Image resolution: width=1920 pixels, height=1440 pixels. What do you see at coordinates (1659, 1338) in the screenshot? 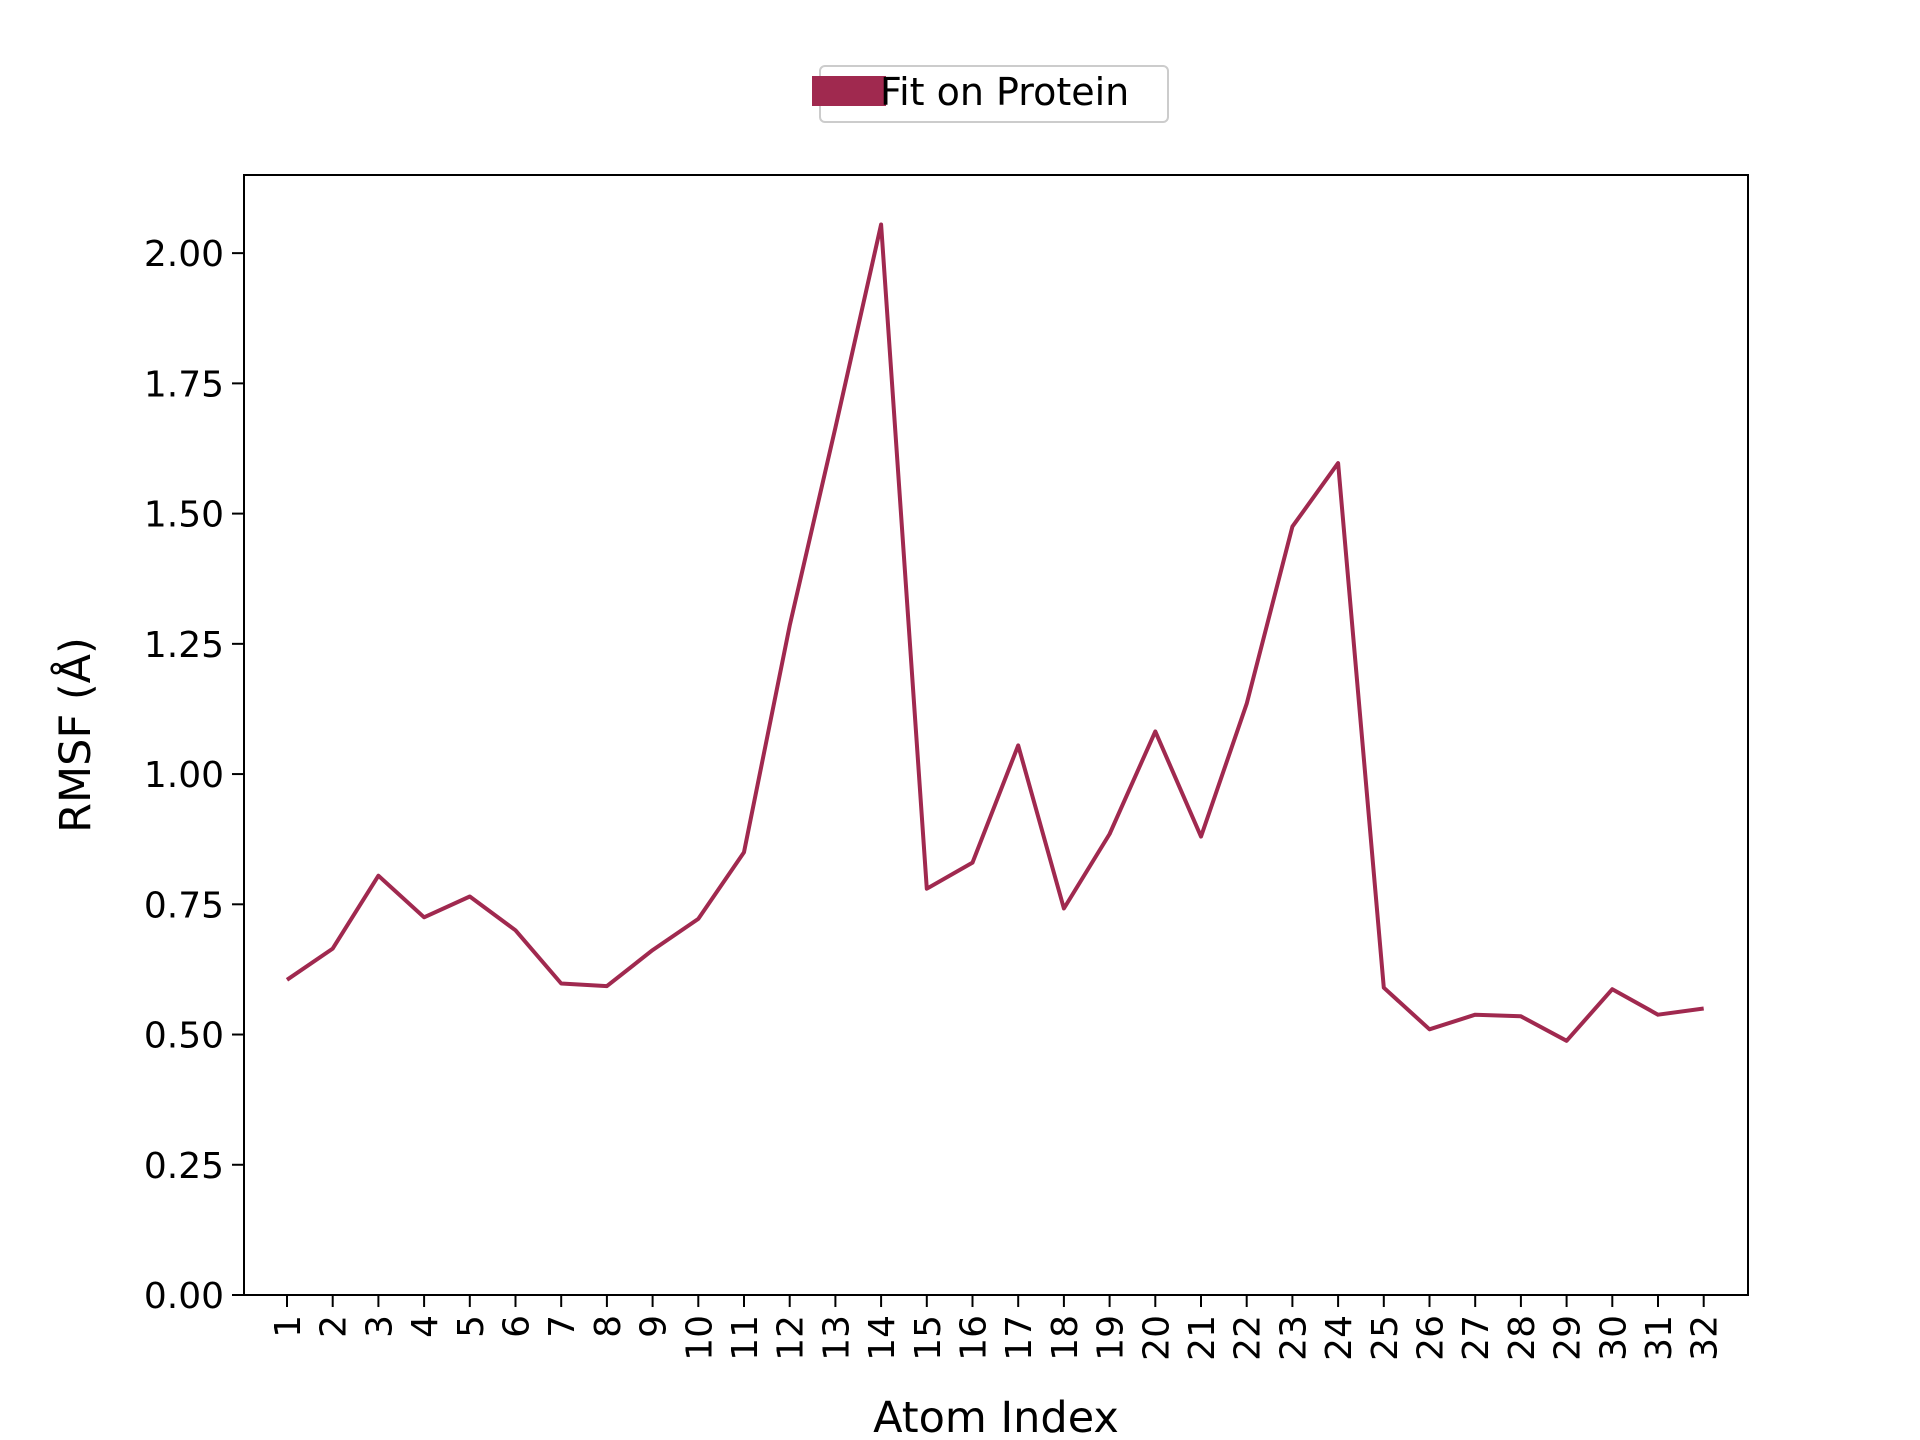
I see `x-tick-label: 31` at bounding box center [1659, 1338].